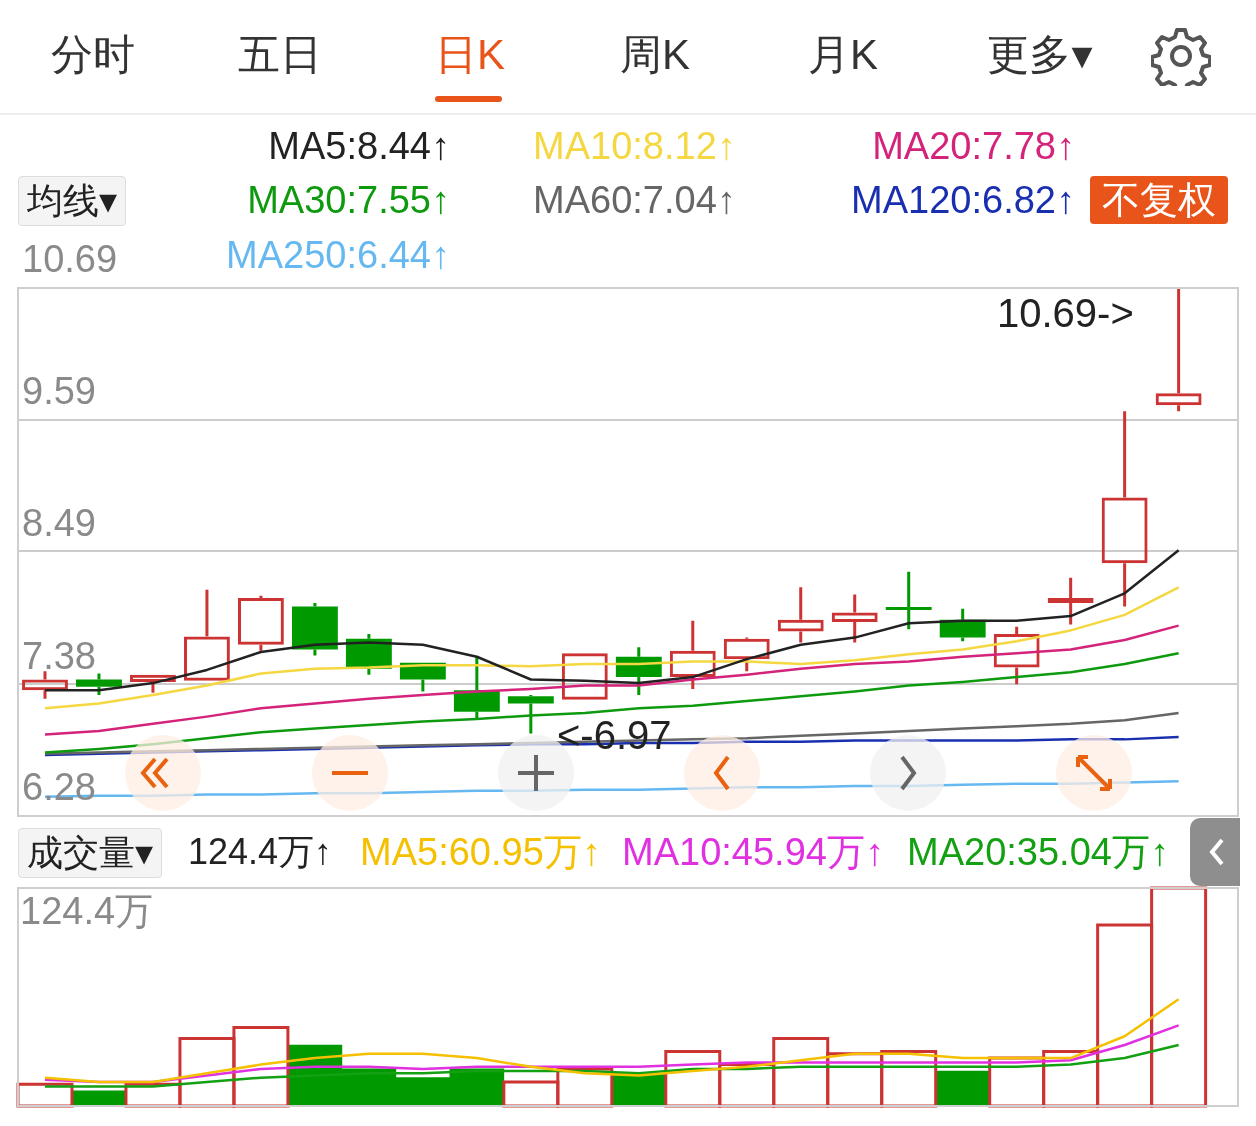 The height and width of the screenshot is (1126, 1256). I want to click on text: MA20:35.04万↑, so click(1038, 852).